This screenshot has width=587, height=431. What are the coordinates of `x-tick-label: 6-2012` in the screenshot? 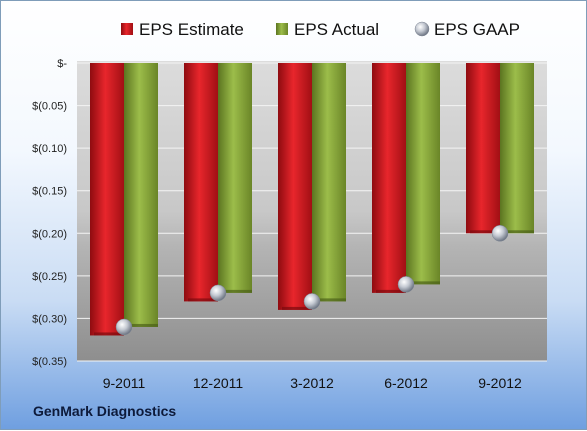 It's located at (406, 383).